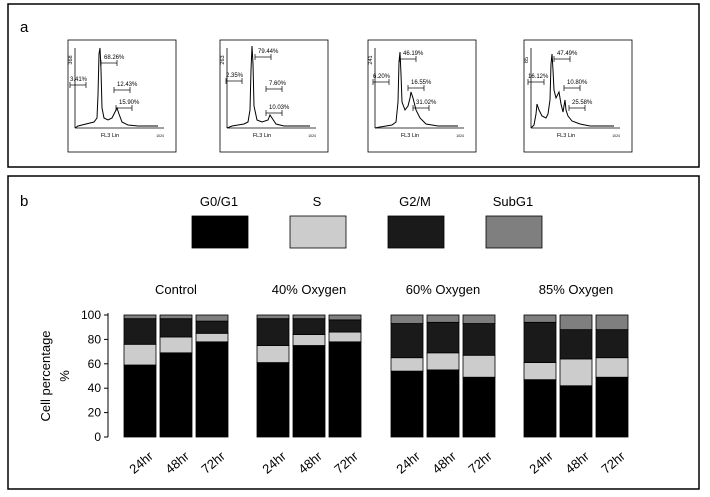  I want to click on gate-percentage-label: 46.19%, so click(413, 54).